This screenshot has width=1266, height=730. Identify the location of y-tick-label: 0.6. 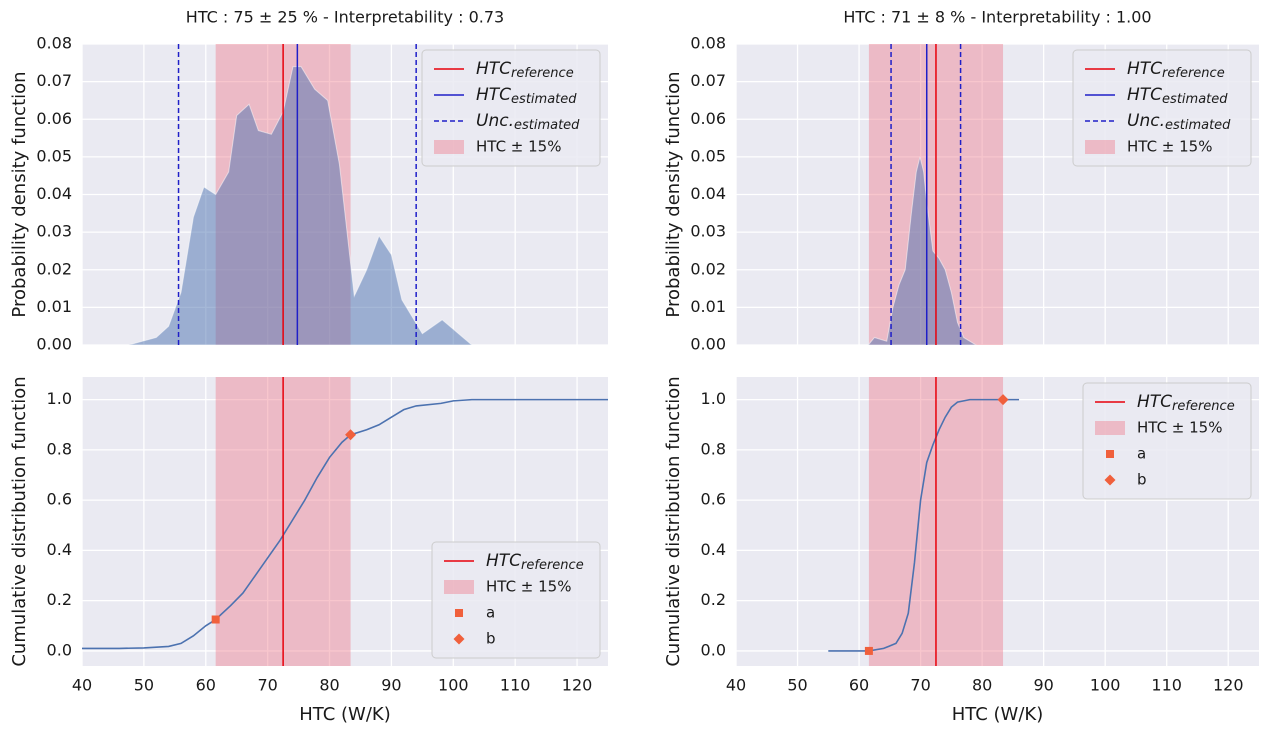
(59, 499).